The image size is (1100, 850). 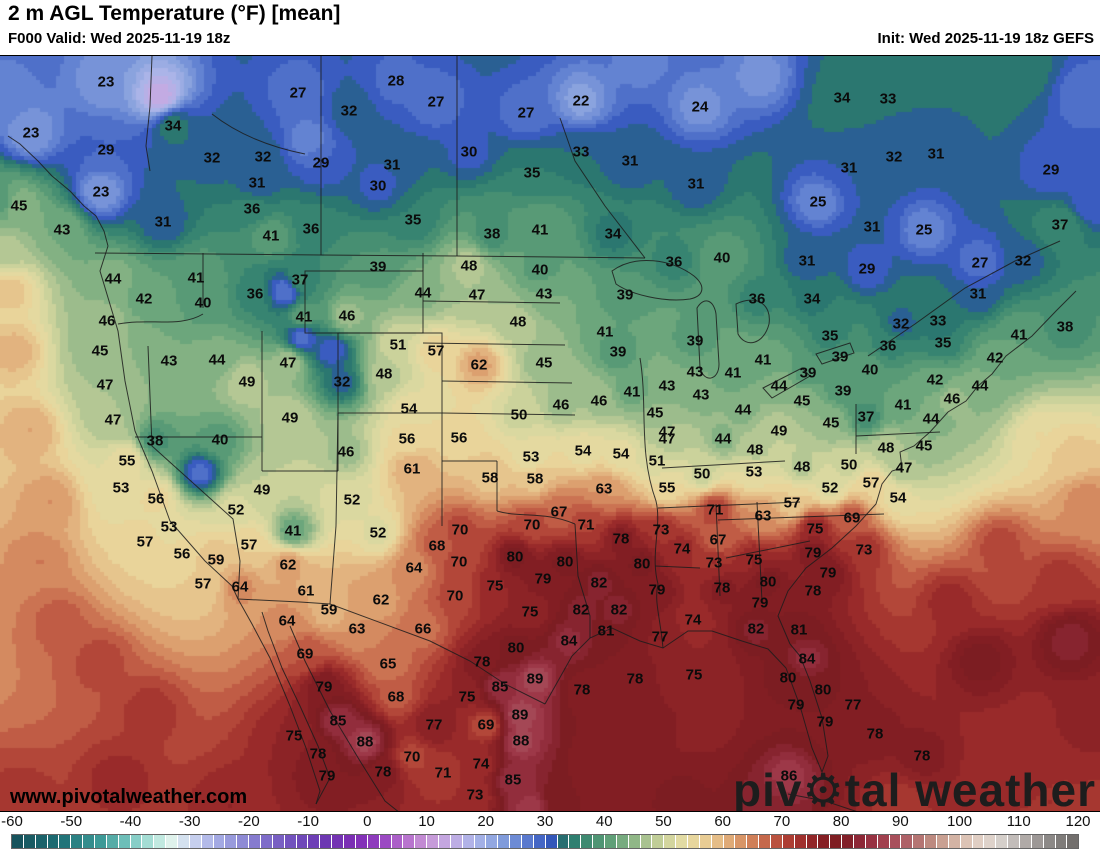 I want to click on temp-label: 46, so click(x=347, y=316).